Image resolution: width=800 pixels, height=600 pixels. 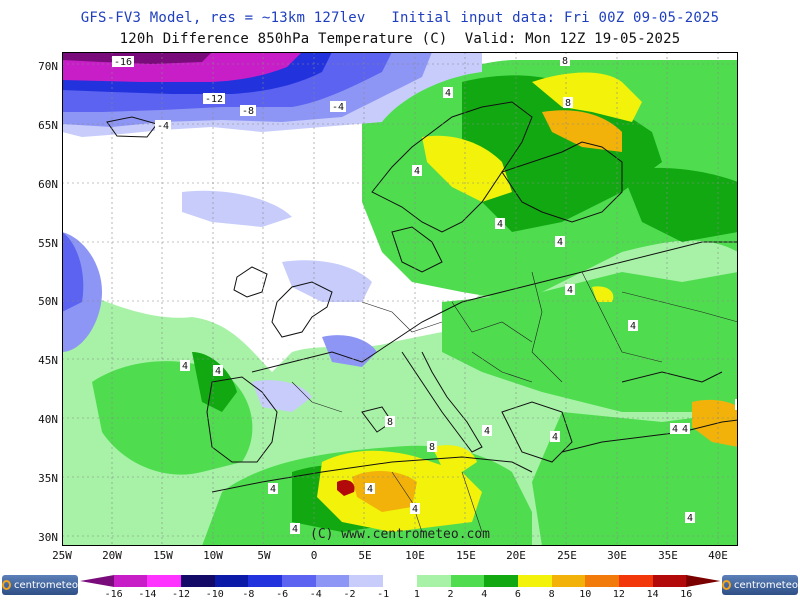 What do you see at coordinates (516, 555) in the screenshot?
I see `lon-label: 20E` at bounding box center [516, 555].